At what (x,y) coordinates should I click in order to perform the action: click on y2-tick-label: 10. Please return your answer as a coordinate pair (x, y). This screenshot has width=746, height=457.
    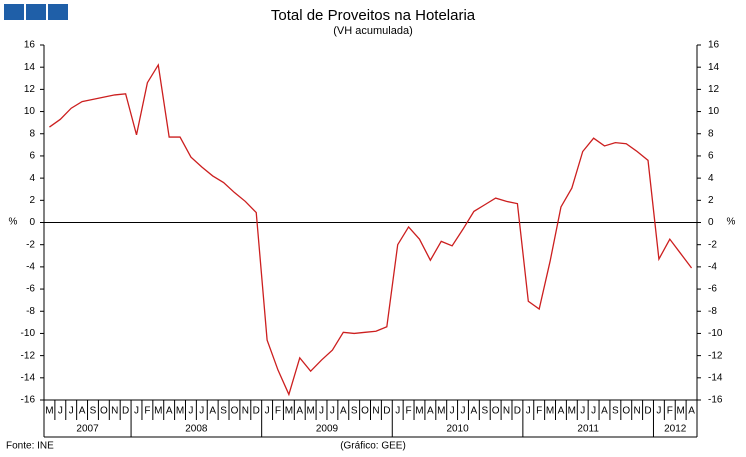
    Looking at the image, I should click on (714, 111).